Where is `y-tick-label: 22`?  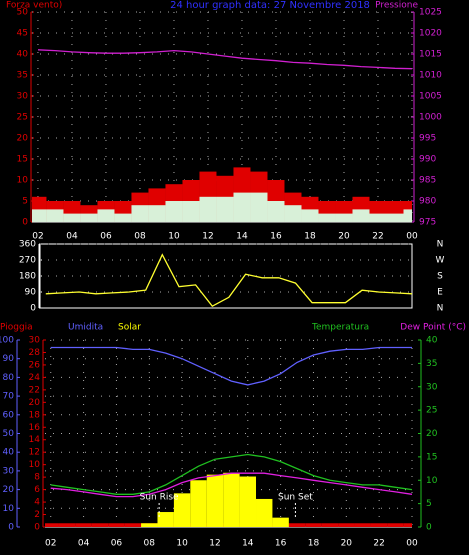
y-tick-label: 22 is located at coordinates (34, 390).